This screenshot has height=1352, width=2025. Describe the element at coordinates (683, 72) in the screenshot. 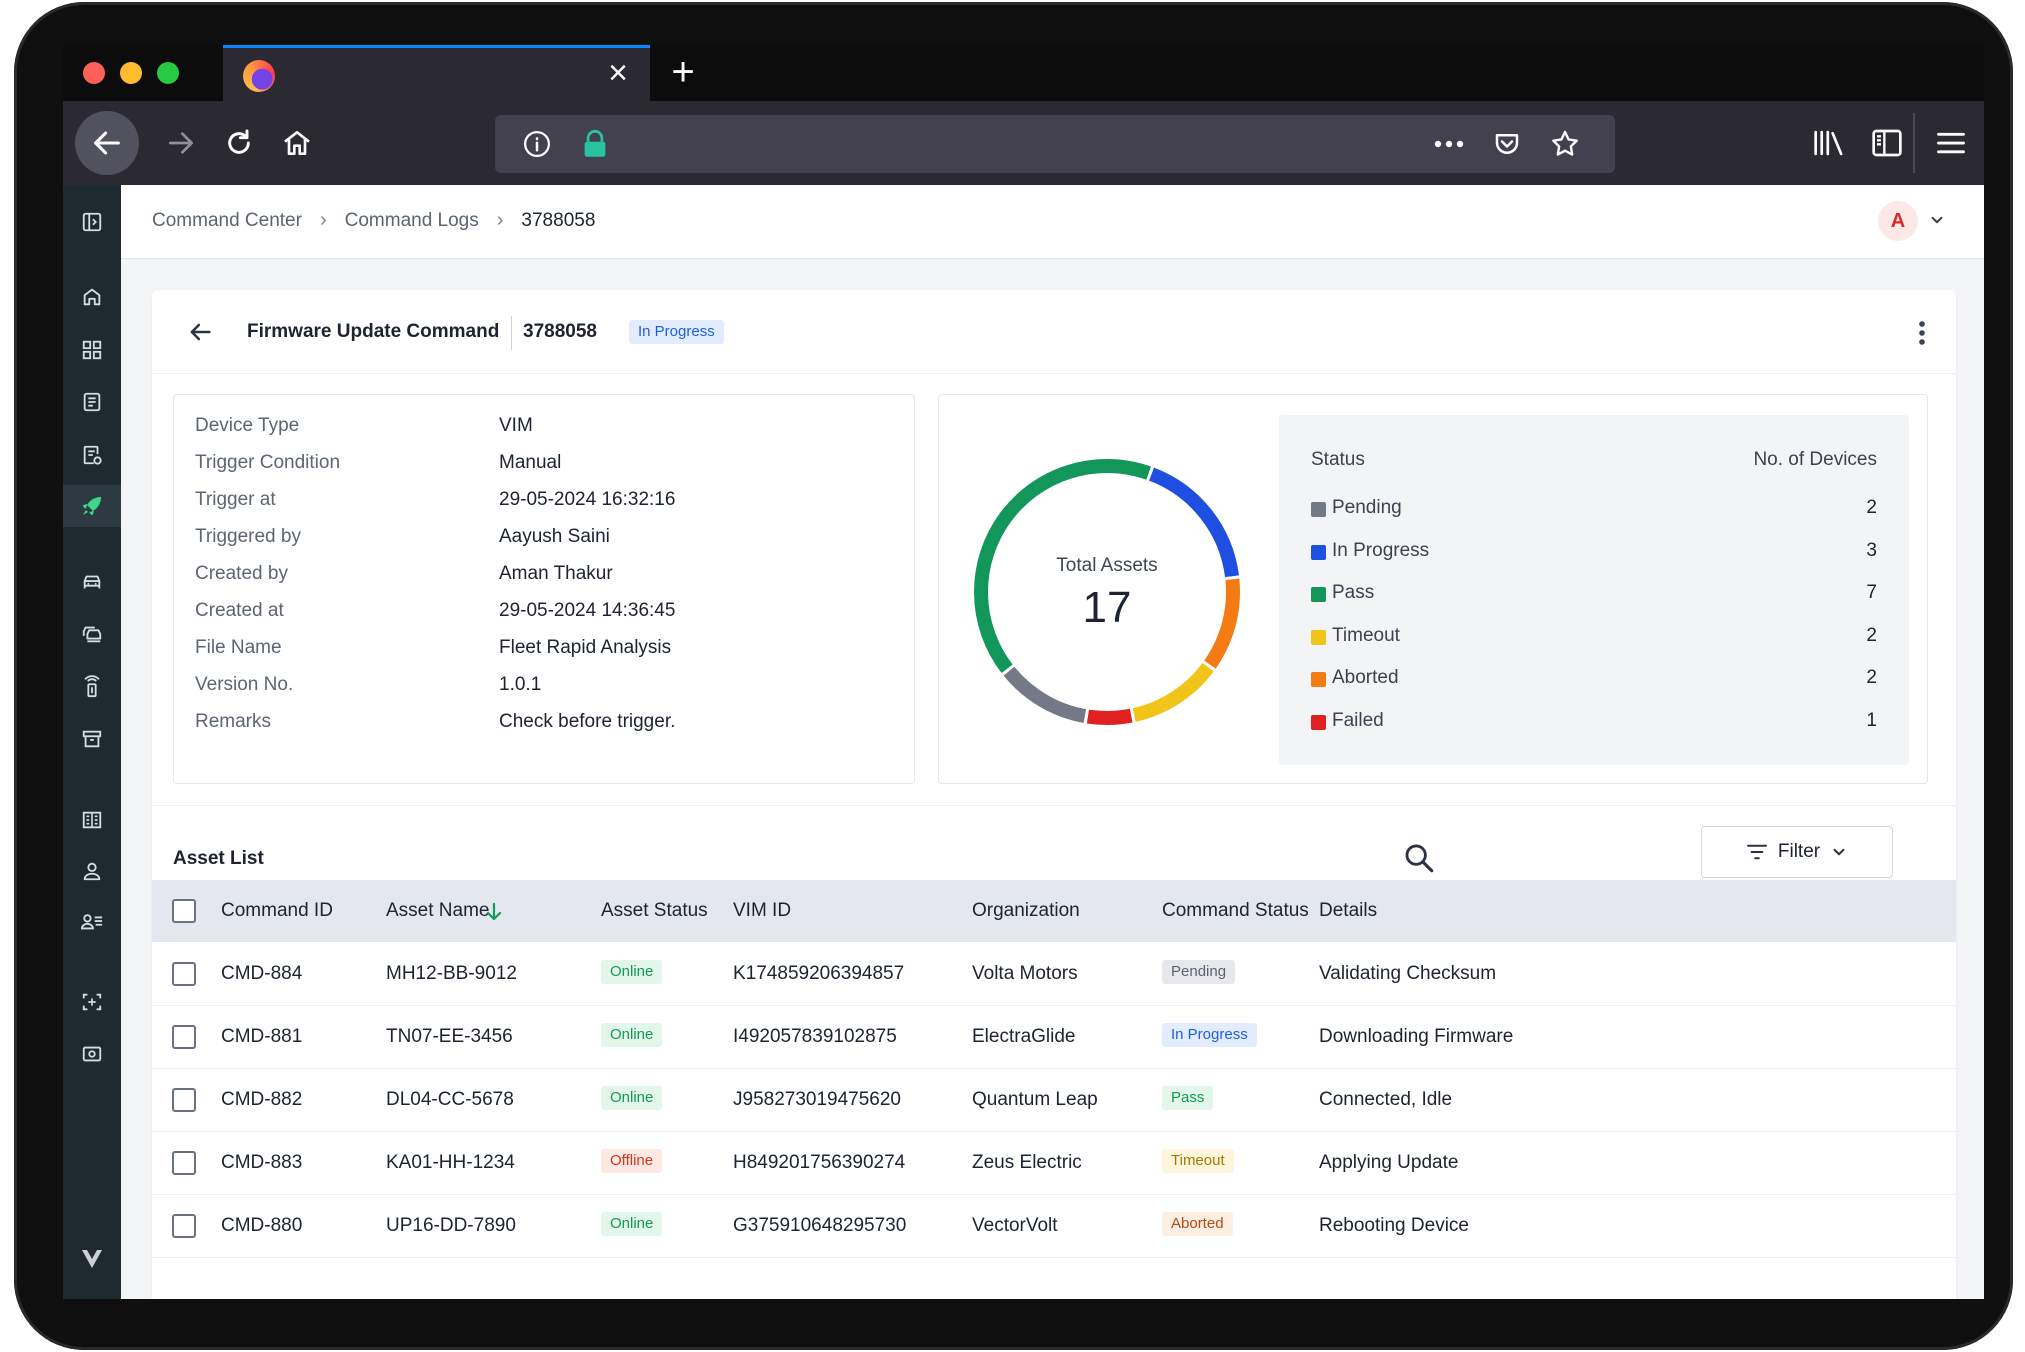

I see `new-tab-button: +` at that location.